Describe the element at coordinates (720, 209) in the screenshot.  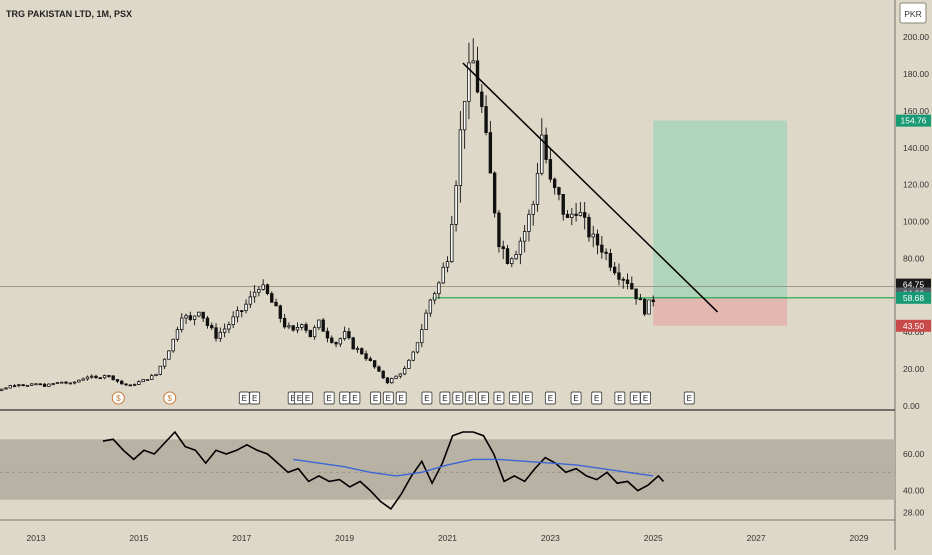
I see `target-zone` at that location.